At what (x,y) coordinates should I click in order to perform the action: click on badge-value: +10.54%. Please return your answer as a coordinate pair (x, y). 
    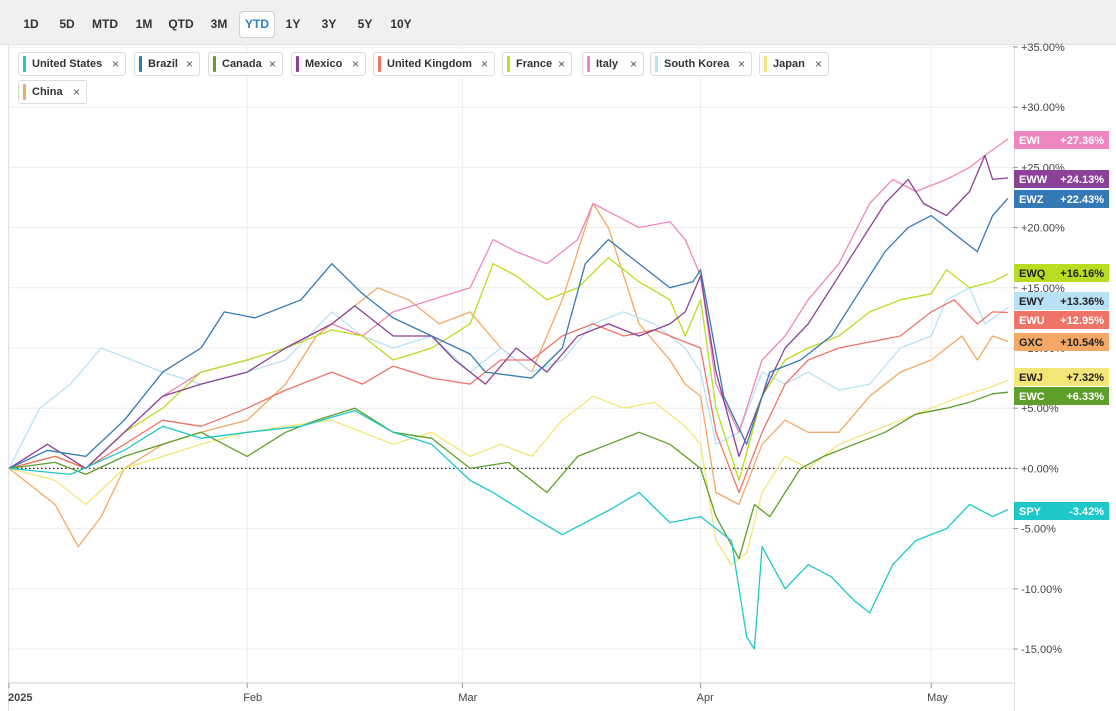
    Looking at the image, I should click on (1082, 343).